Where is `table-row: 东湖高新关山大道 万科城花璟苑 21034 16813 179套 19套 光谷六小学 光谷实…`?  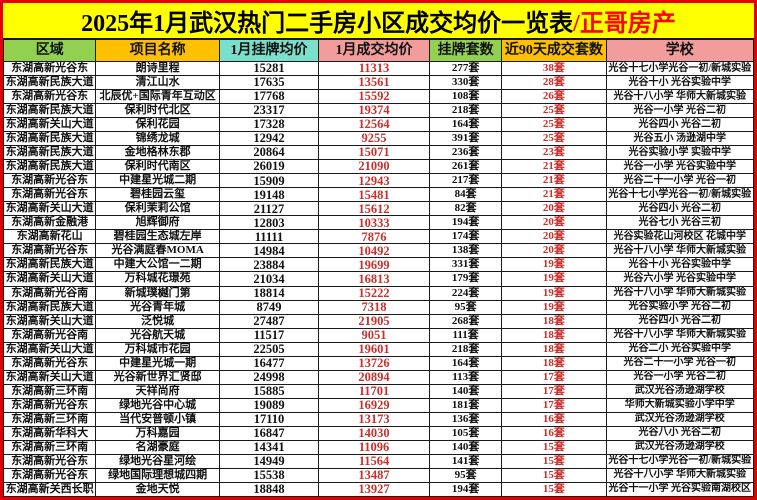
table-row: 东湖高新关山大道 万科城花璟苑 21034 16813 179套 19套 光谷六小学 光谷实… is located at coordinates (378, 279).